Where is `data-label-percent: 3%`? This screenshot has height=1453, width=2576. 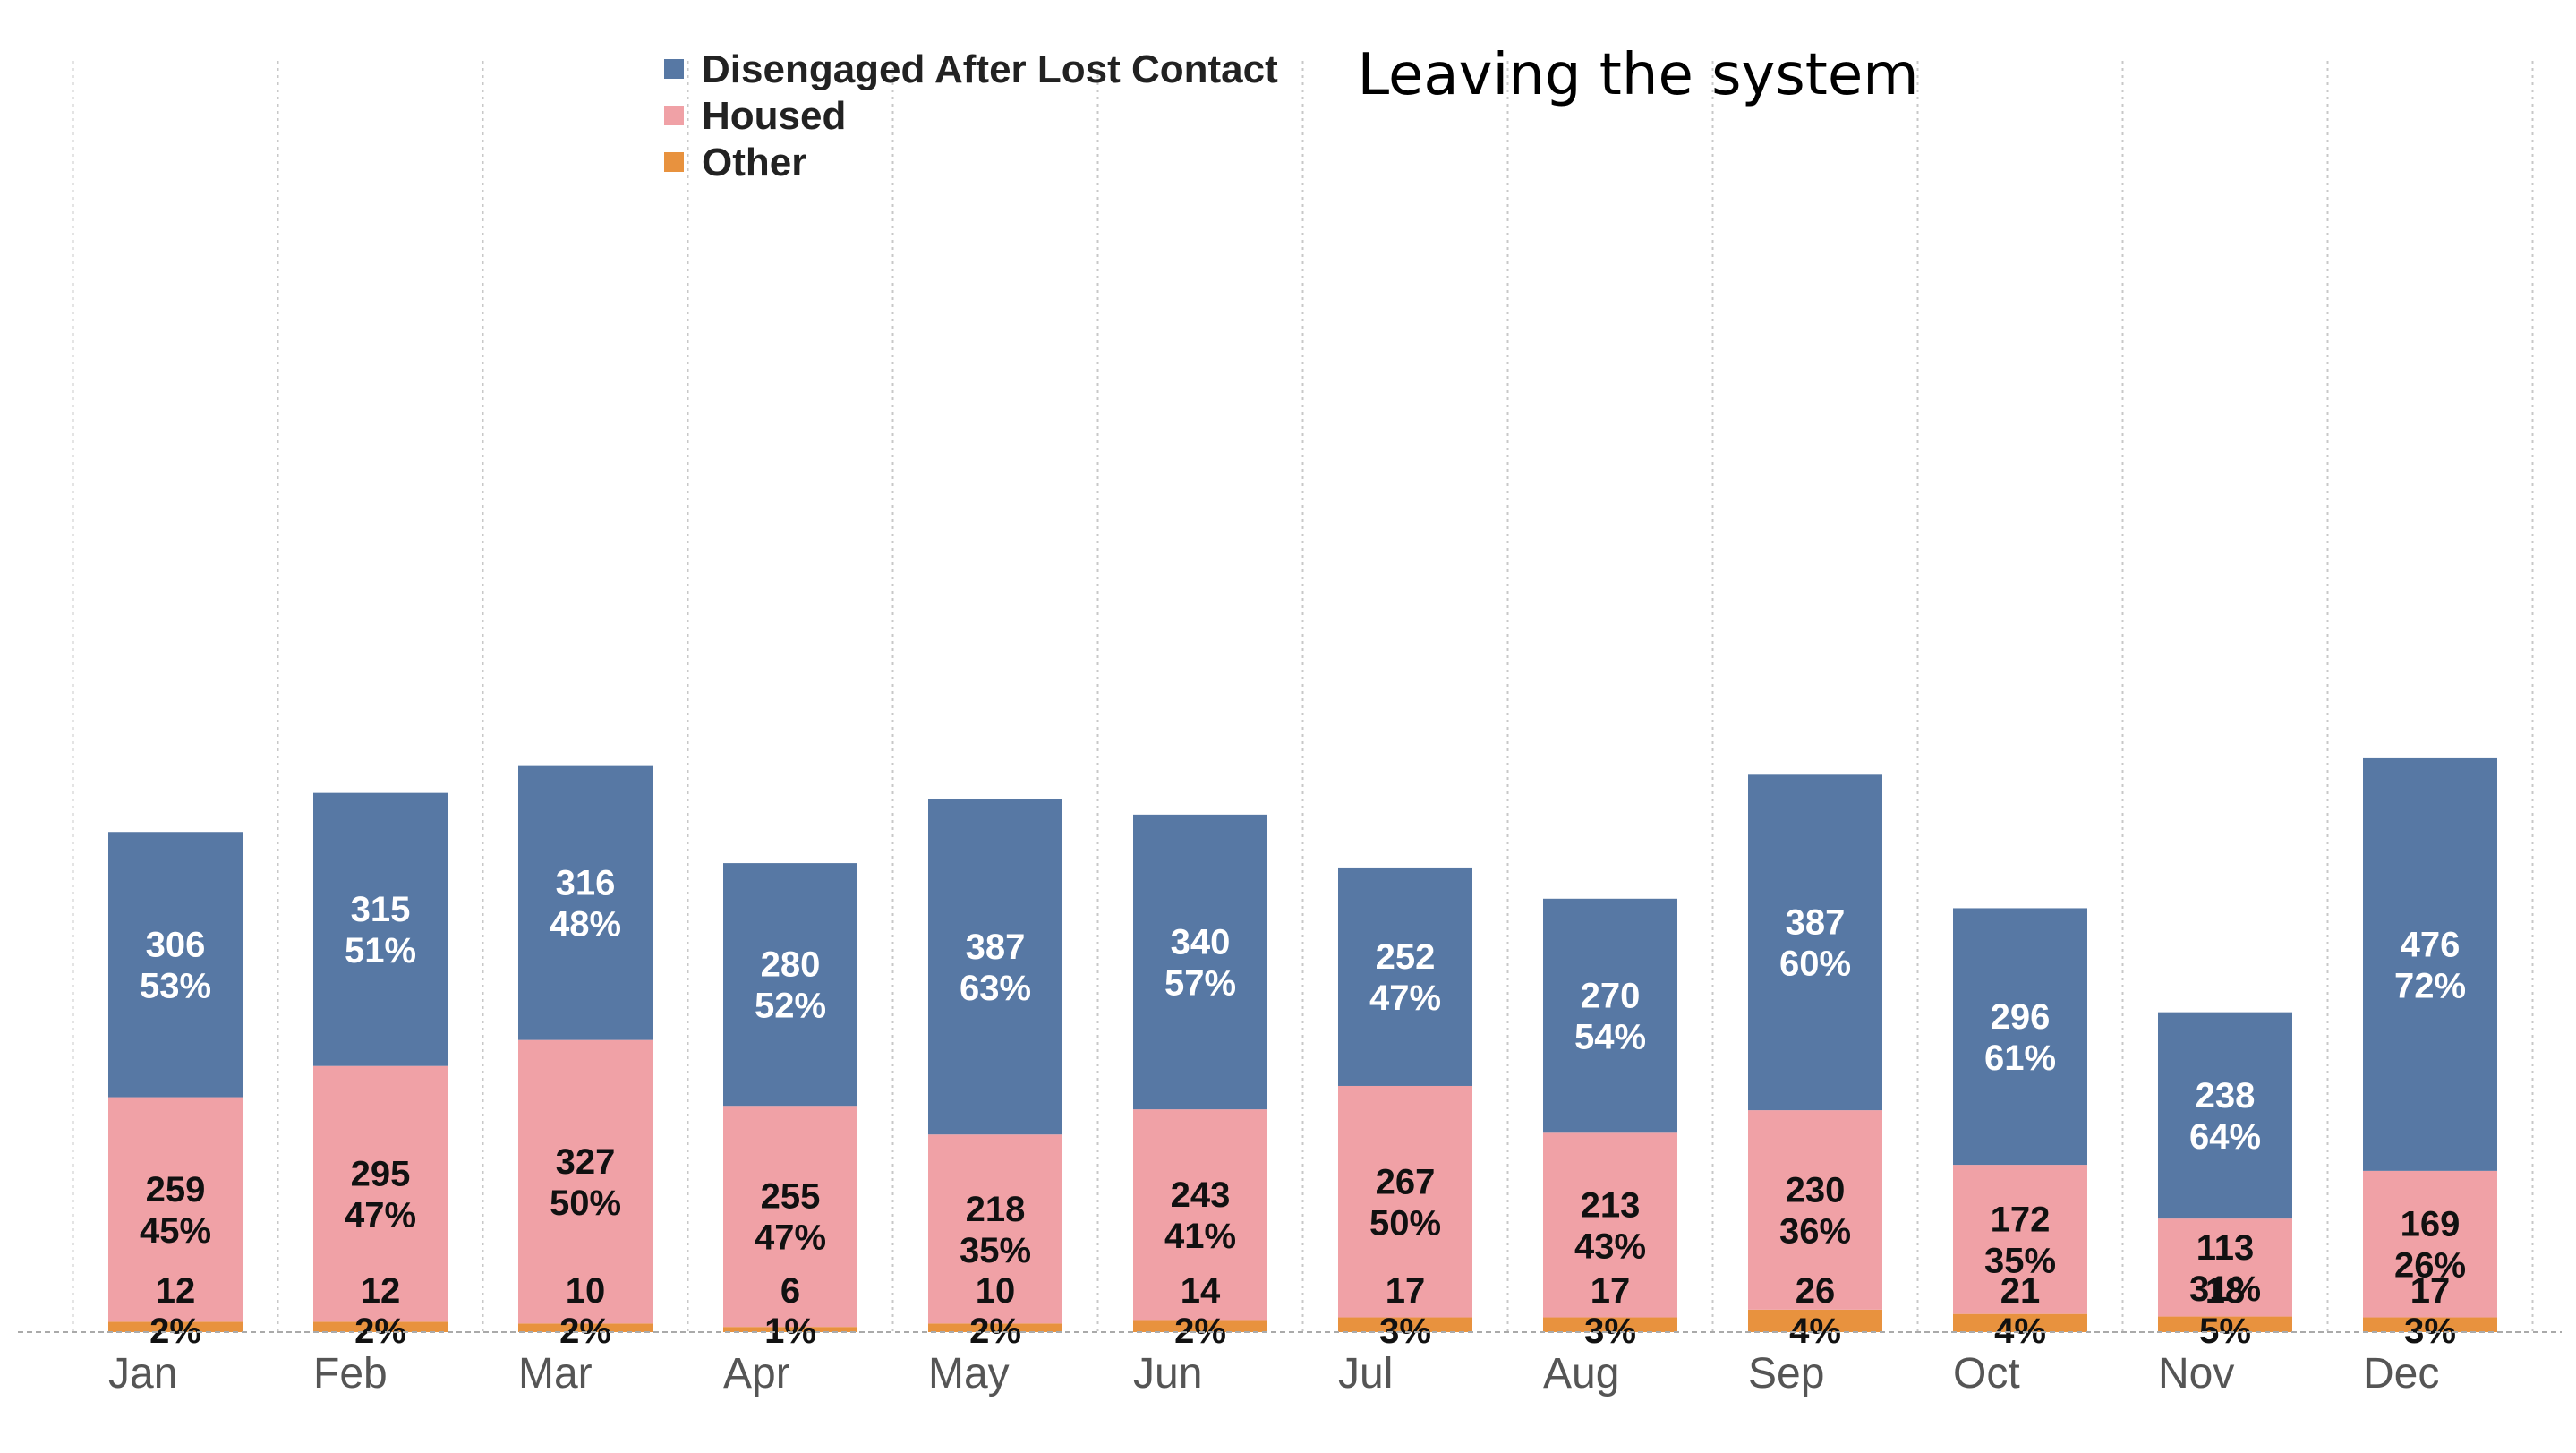 data-label-percent: 3% is located at coordinates (1610, 1331).